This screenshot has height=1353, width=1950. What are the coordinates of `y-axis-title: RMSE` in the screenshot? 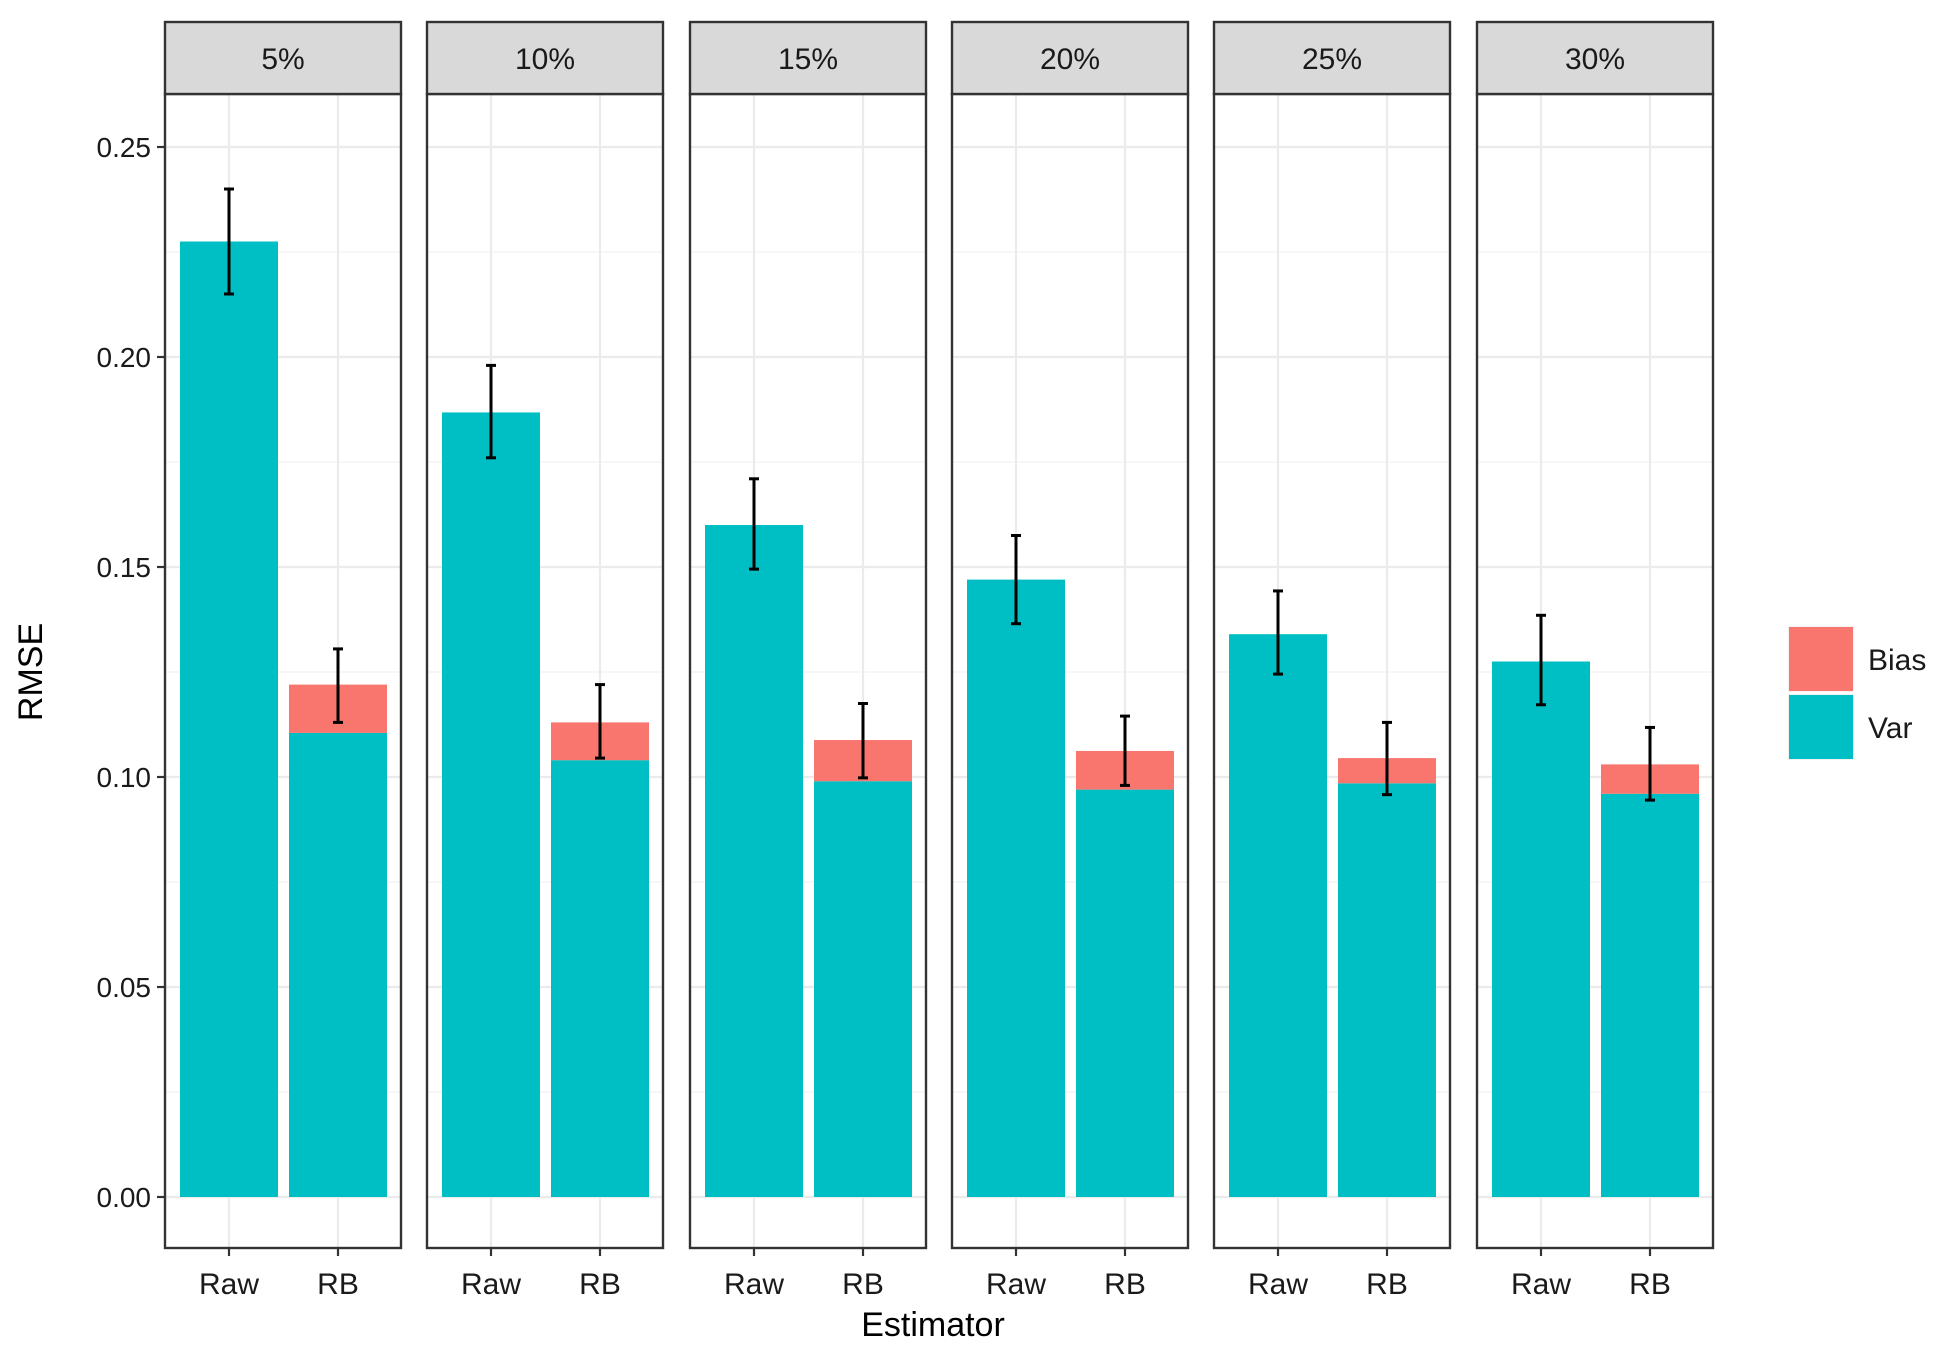 It's located at (31, 672).